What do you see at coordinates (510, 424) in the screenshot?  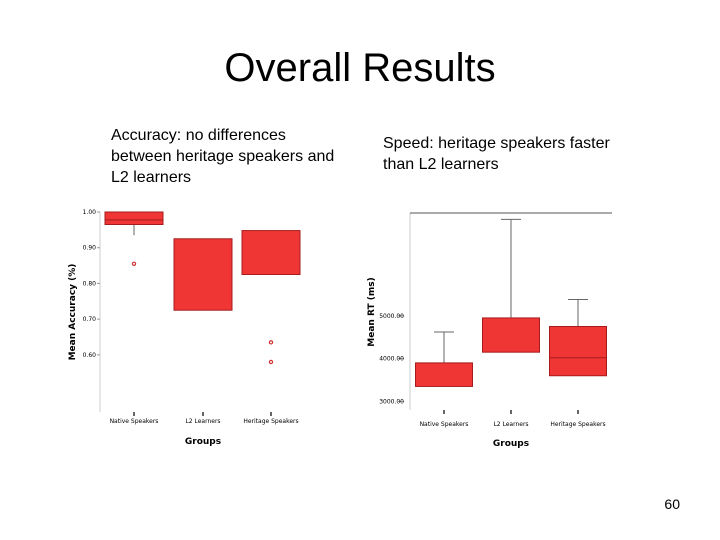 I see `rt-category-label: L2 Learners` at bounding box center [510, 424].